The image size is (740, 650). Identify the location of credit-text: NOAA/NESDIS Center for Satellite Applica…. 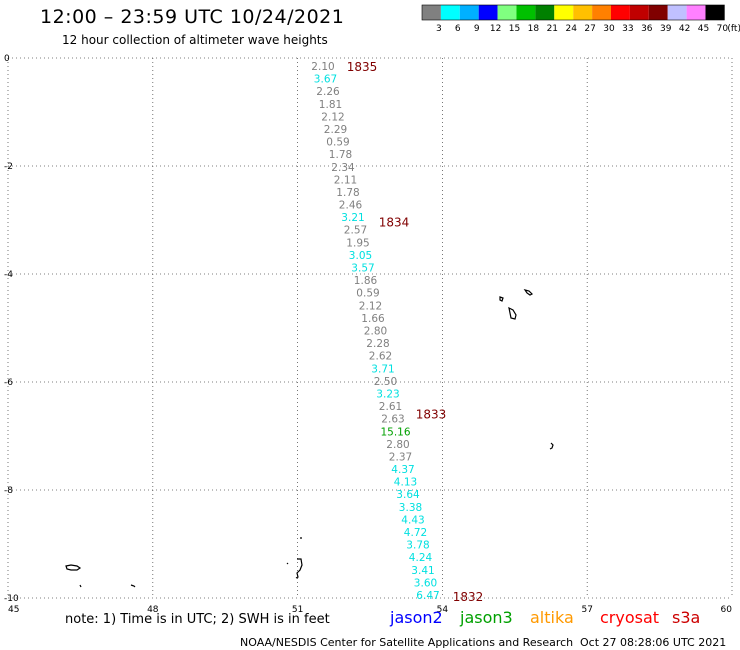
(407, 642).